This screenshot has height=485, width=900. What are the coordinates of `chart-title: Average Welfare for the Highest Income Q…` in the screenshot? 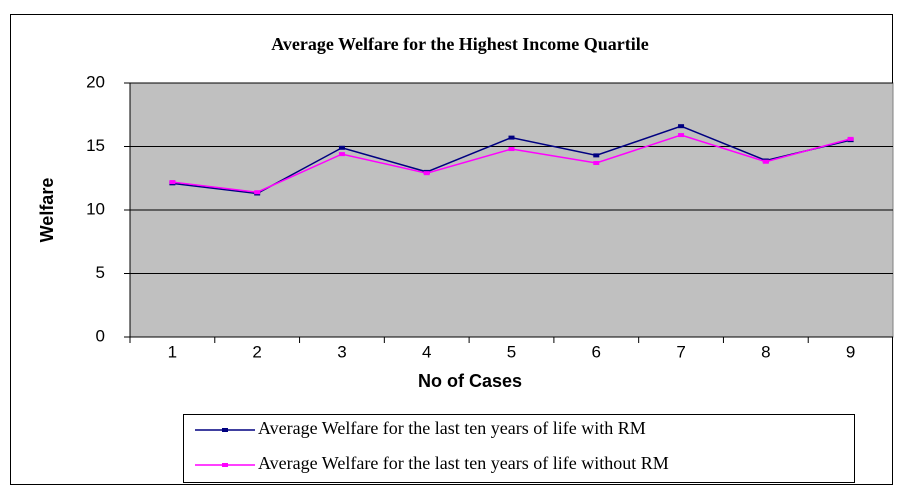 It's located at (460, 44).